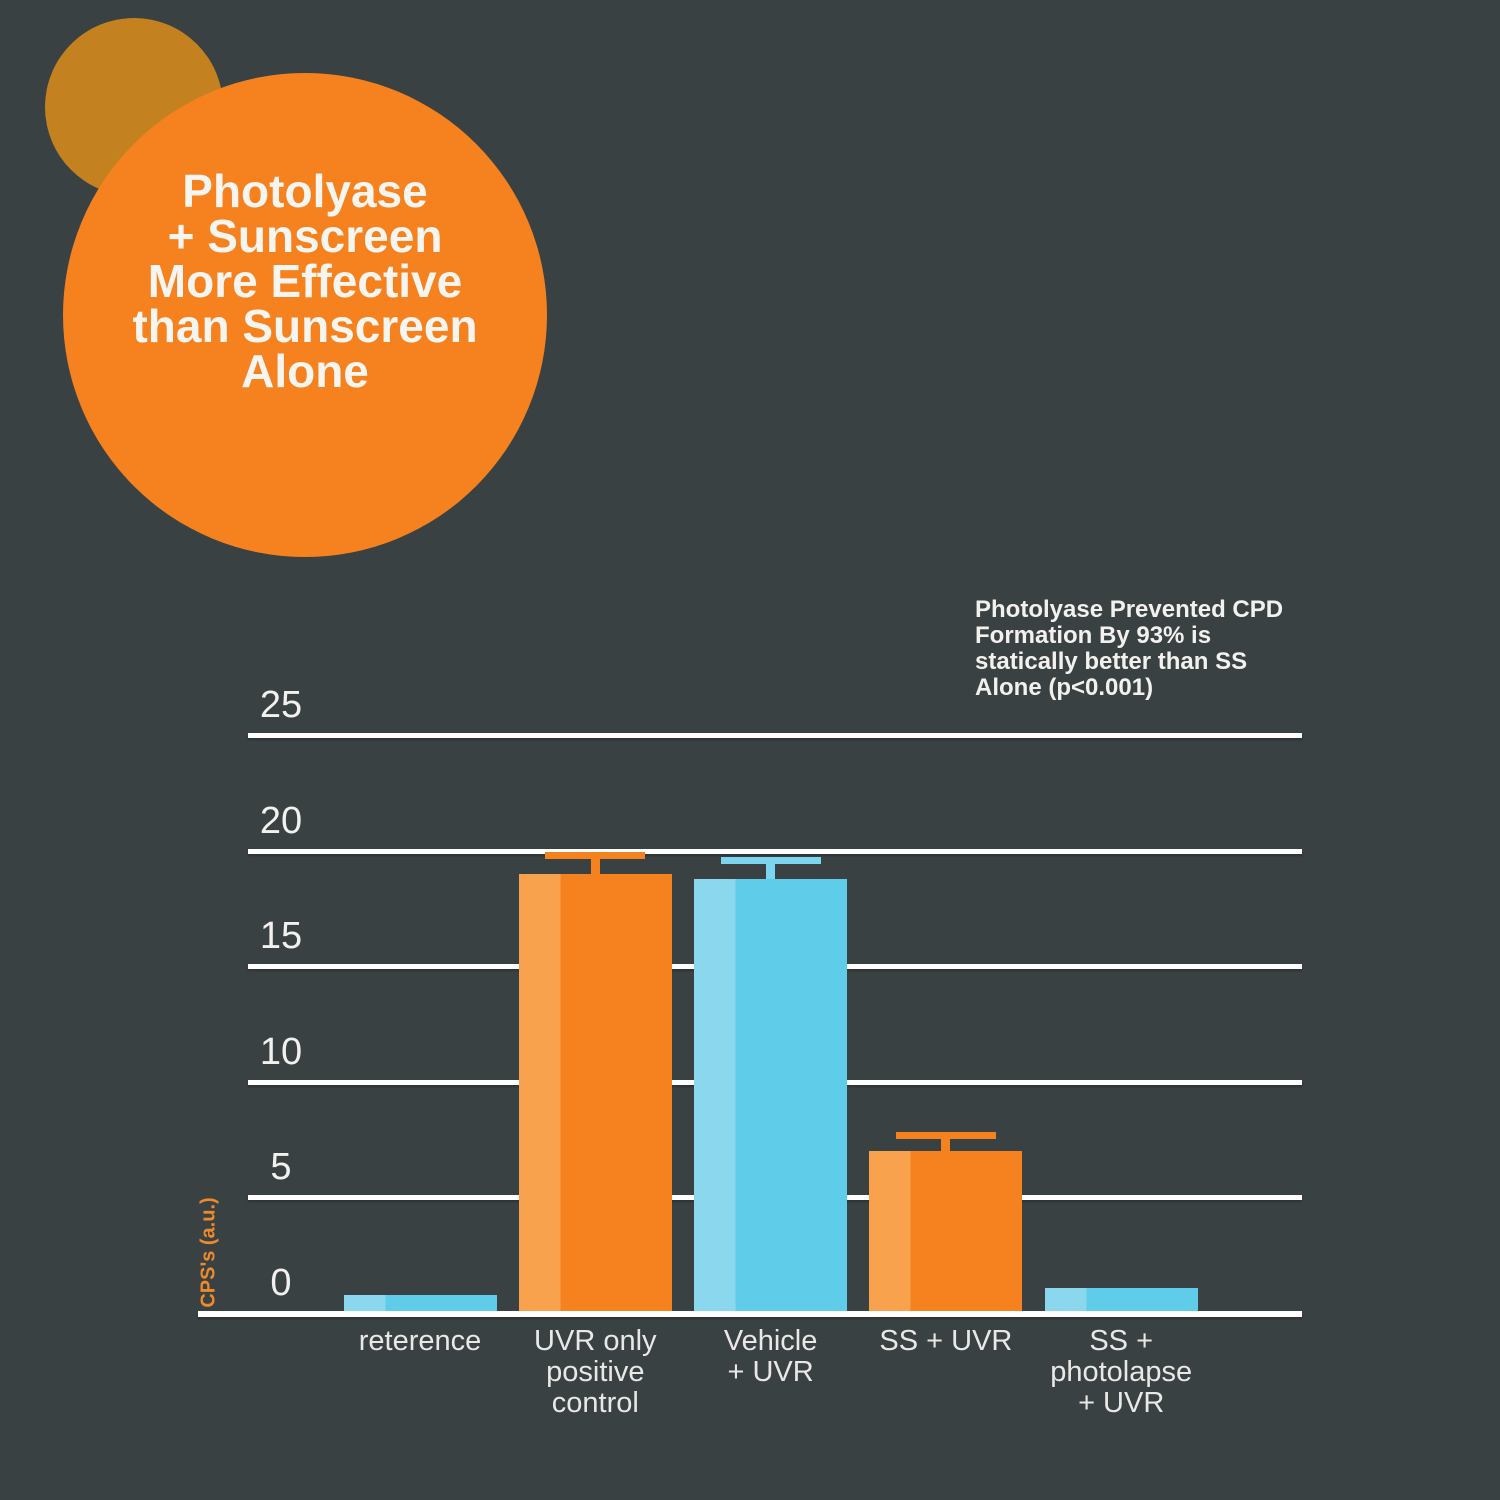 The image size is (1500, 1500). Describe the element at coordinates (946, 1341) in the screenshot. I see `x-axis-label-3: SS + UVR` at that location.